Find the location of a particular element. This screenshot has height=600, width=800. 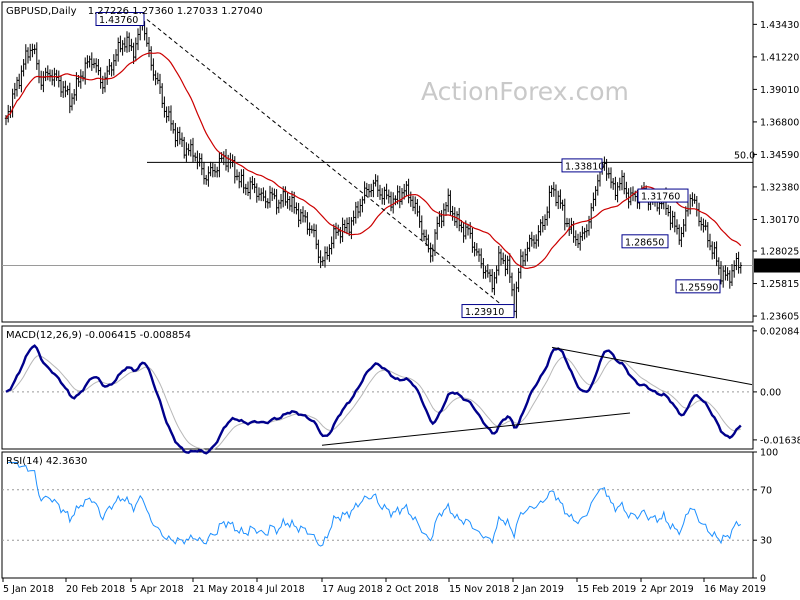

price-tick-label: 1.30170 is located at coordinates (779, 220).